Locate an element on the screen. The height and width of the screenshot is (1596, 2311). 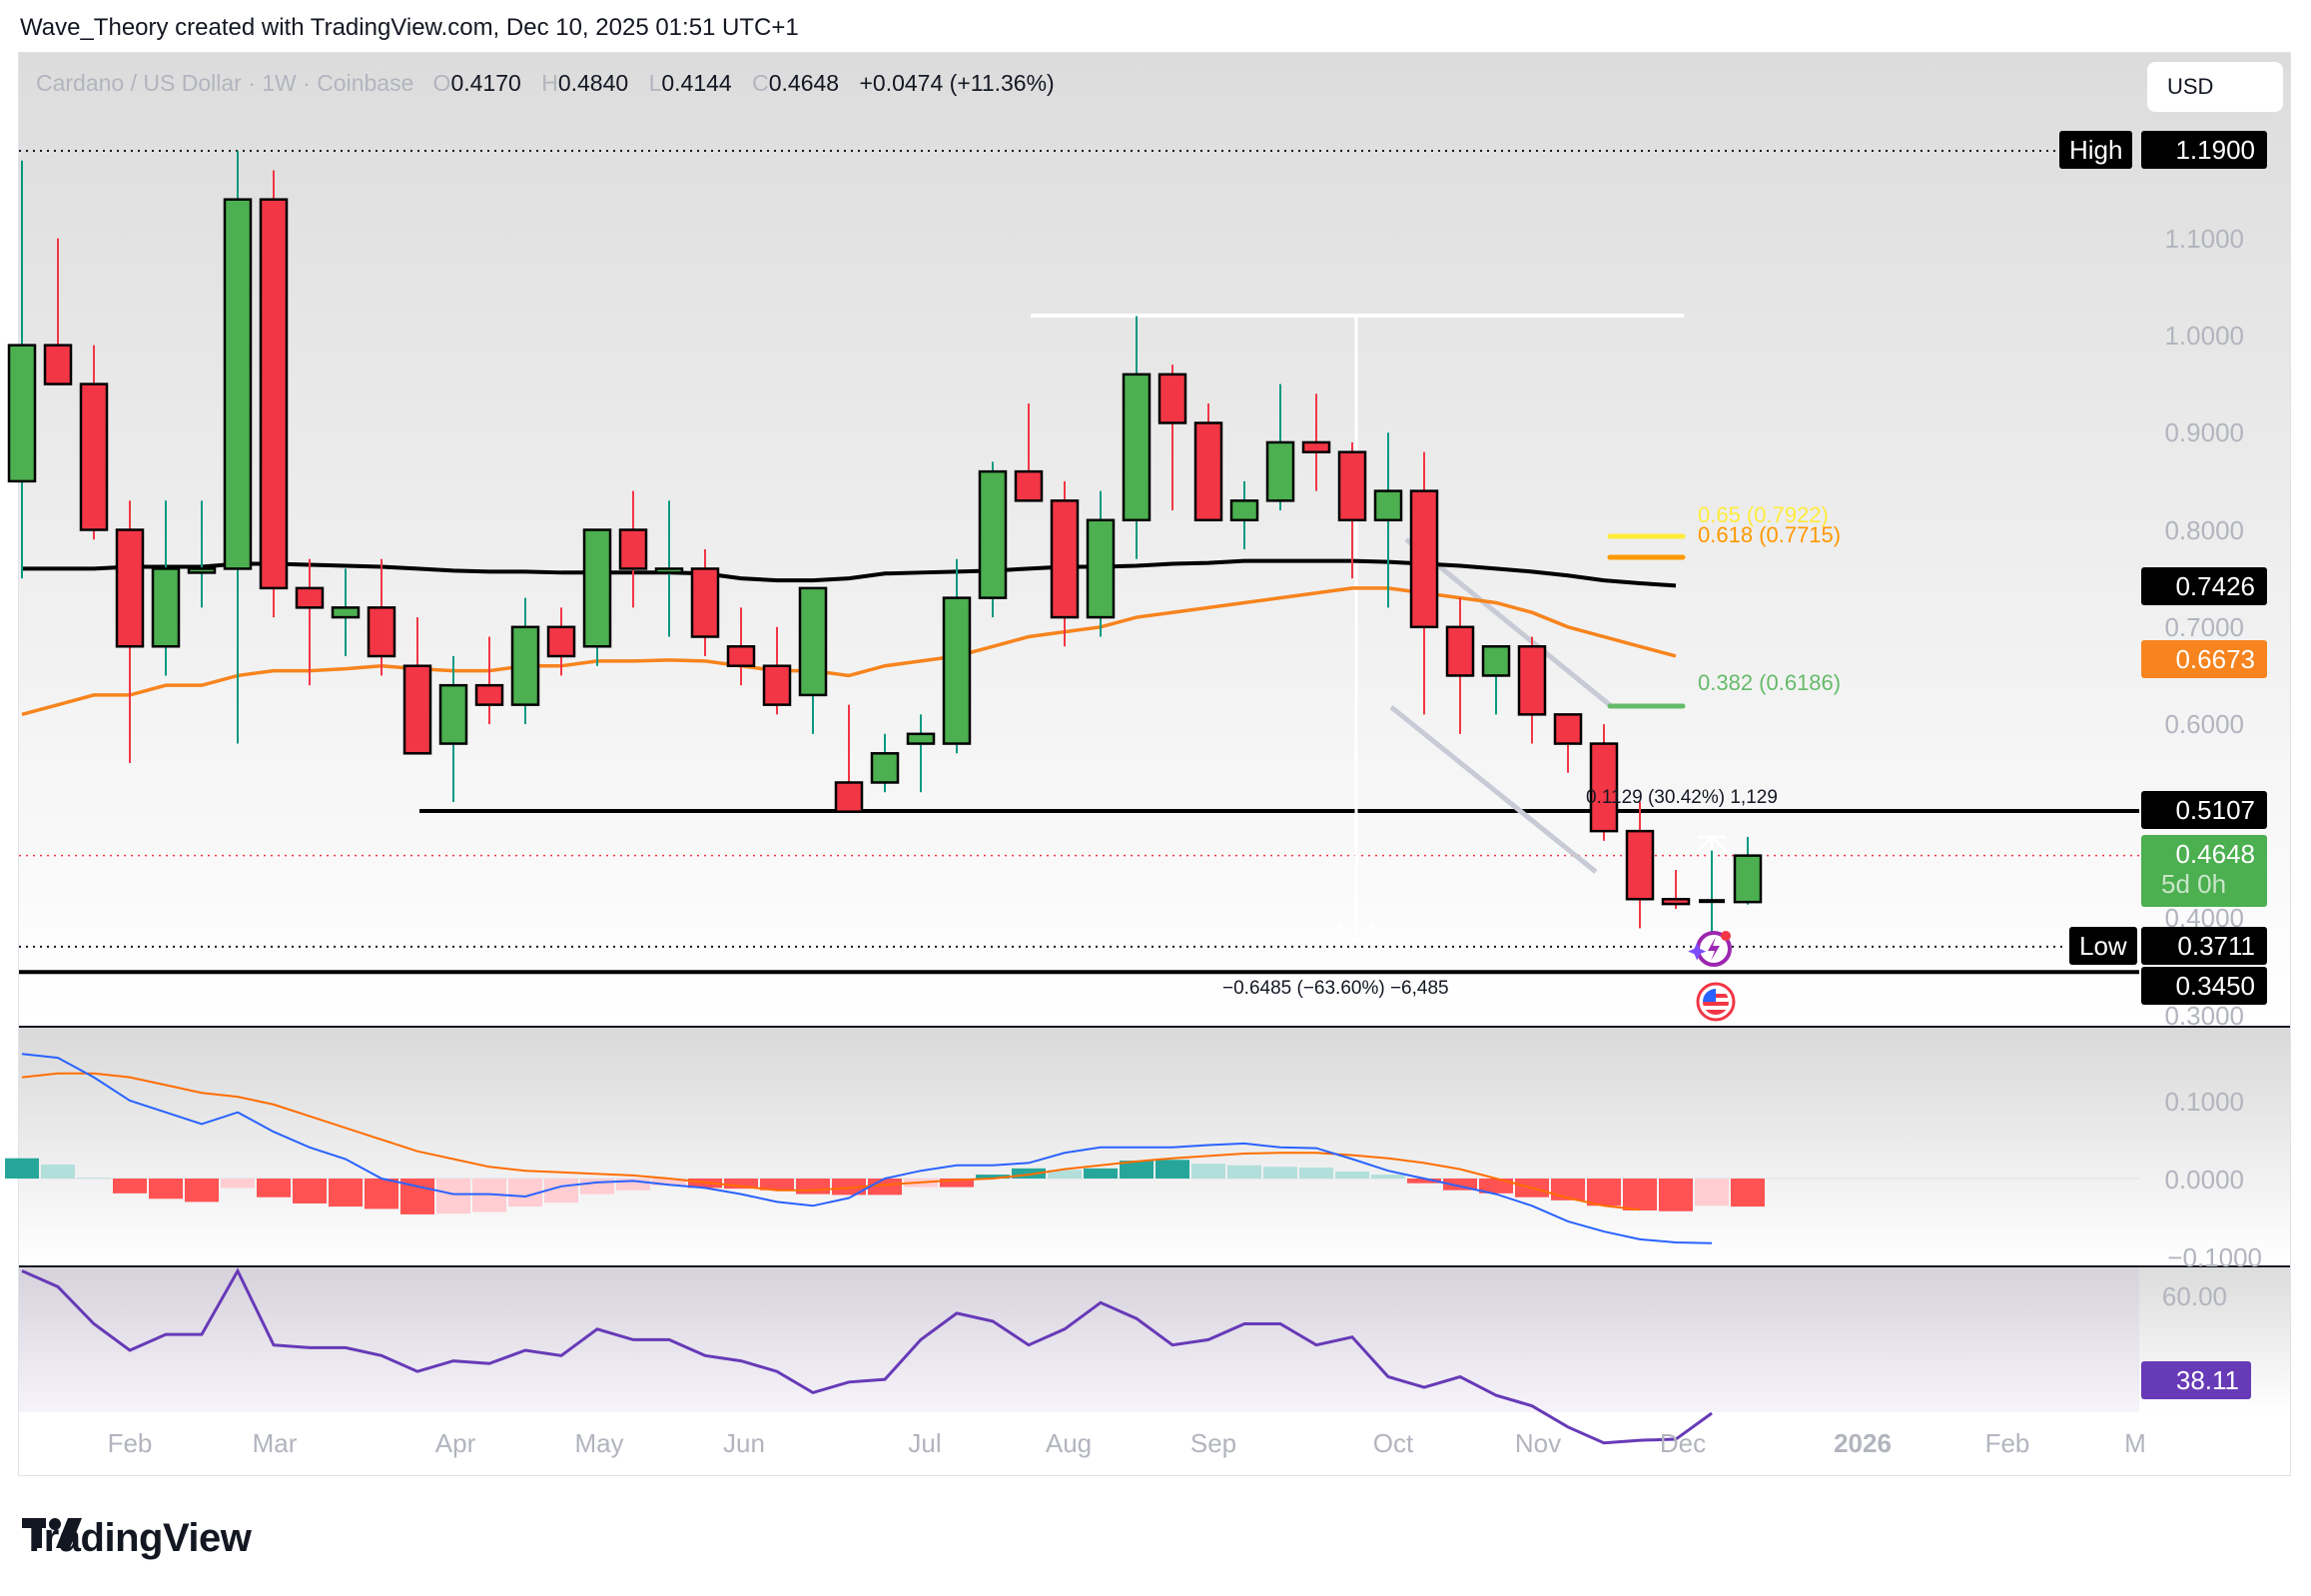
channel-lower-line is located at coordinates (1493, 789).